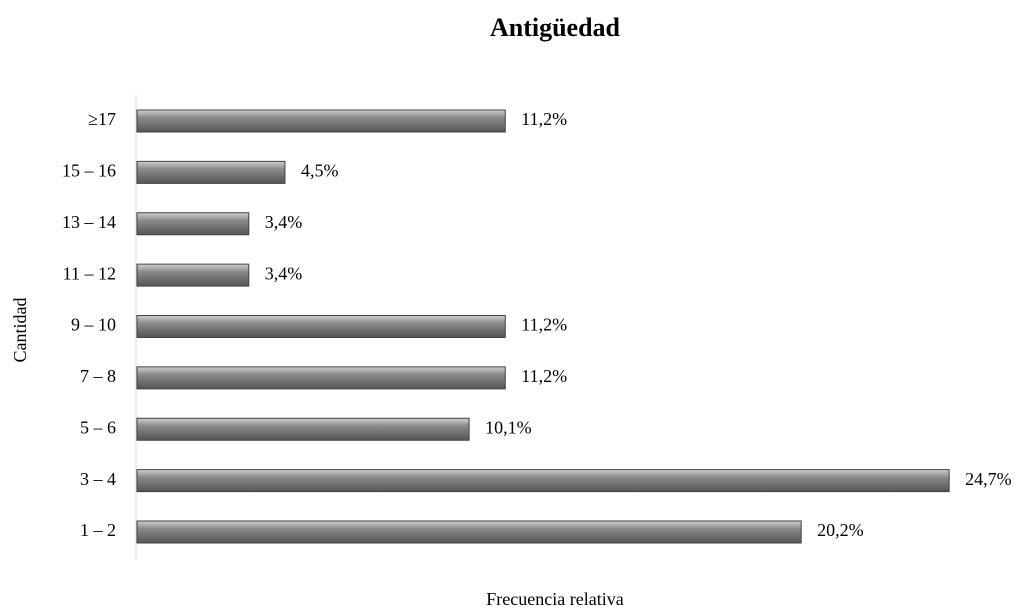  What do you see at coordinates (20, 330) in the screenshot?
I see `y-axis-label: Cantidad` at bounding box center [20, 330].